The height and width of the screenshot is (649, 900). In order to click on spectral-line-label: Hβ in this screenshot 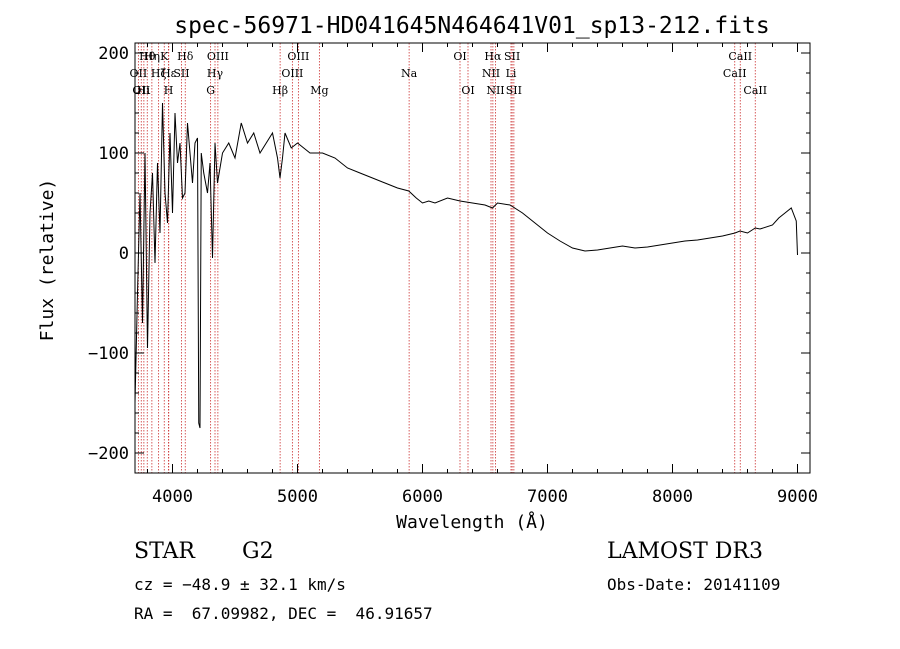, I will do `click(280, 90)`.